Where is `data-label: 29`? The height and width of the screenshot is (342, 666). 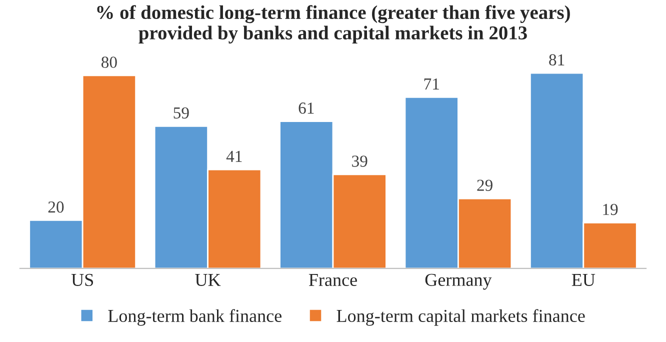 data-label: 29 is located at coordinates (484, 185).